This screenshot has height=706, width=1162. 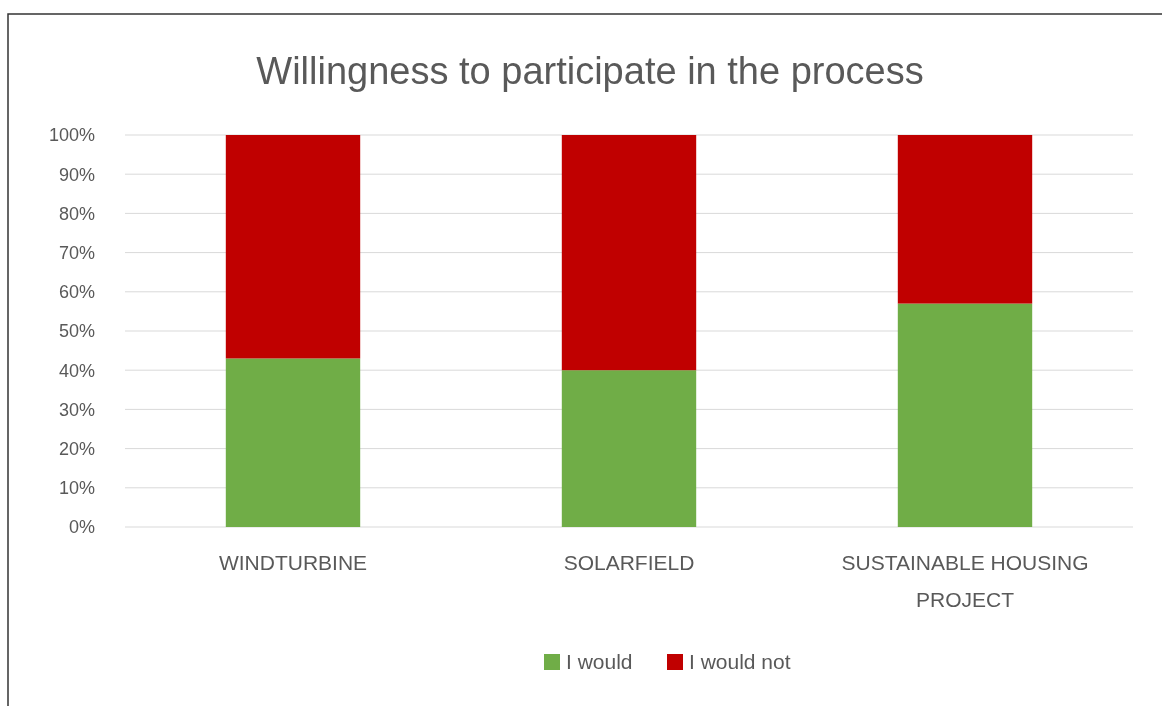 I want to click on legend-label: I would not, so click(x=740, y=662).